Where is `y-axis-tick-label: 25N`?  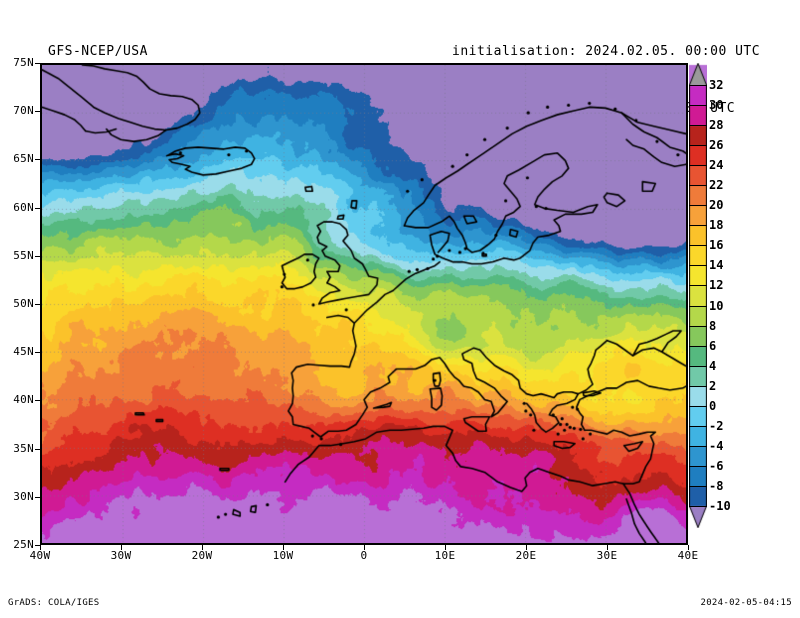 y-axis-tick-label: 25N is located at coordinates (23, 544).